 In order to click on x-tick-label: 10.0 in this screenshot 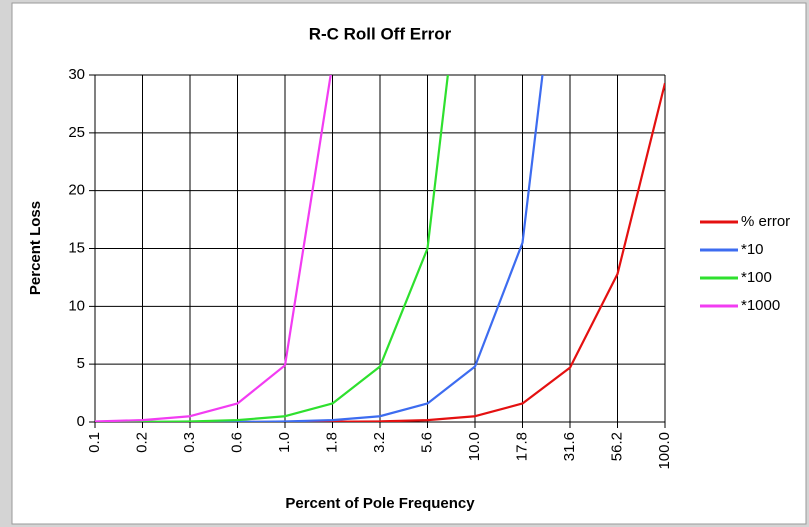, I will do `click(474, 446)`.